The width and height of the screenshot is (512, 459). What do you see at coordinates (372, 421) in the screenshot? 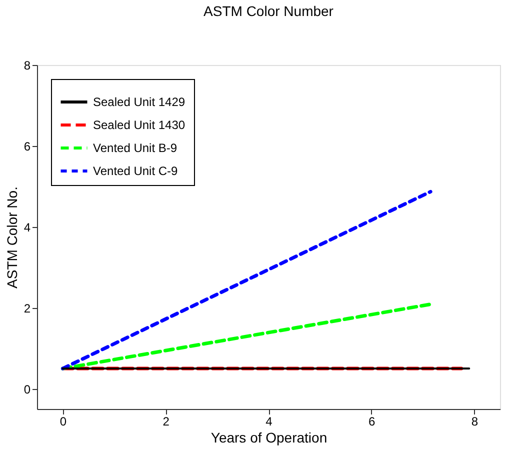
I see `x-tick-label: 6` at bounding box center [372, 421].